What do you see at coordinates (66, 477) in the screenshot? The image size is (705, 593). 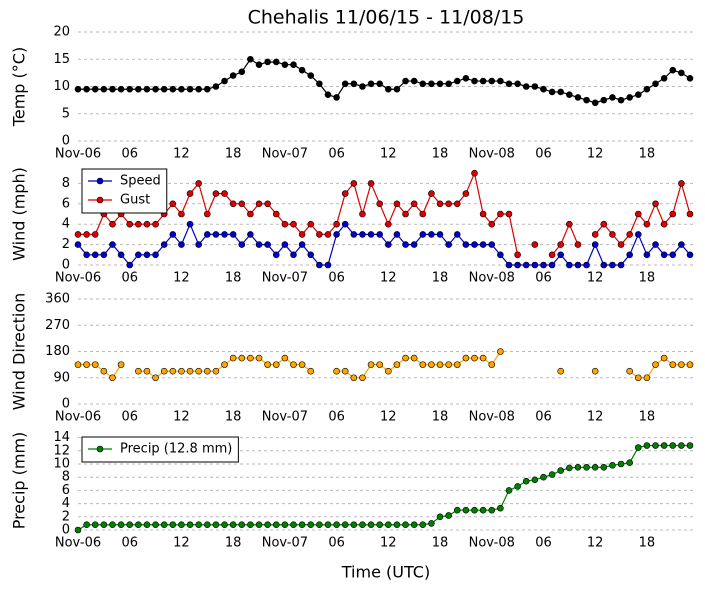 I see `y-tick-label: 8` at bounding box center [66, 477].